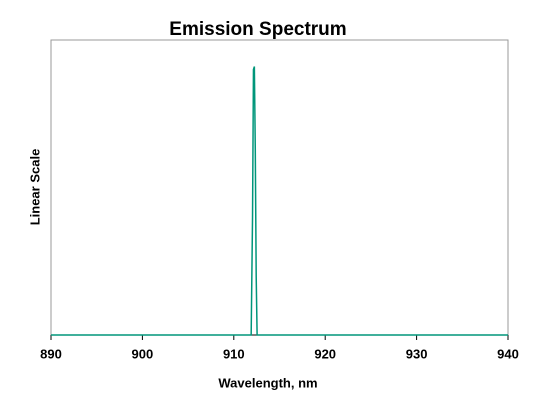 This screenshot has width=560, height=414. What do you see at coordinates (234, 353) in the screenshot?
I see `x-tick-label: 910` at bounding box center [234, 353].